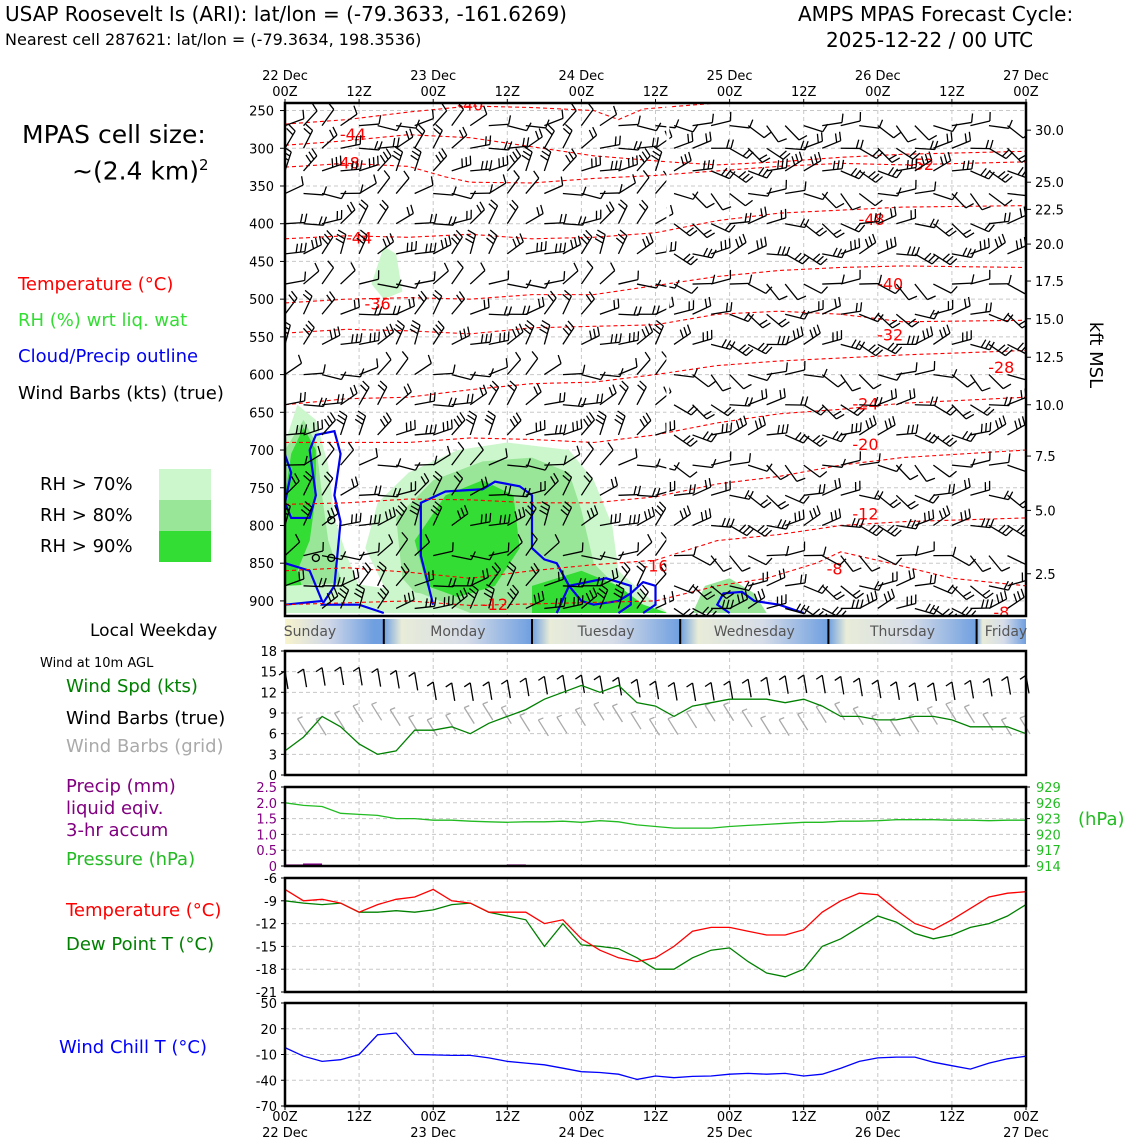 The width and height of the screenshot is (1140, 1140). Describe the element at coordinates (268, 652) in the screenshot. I see `panel-ytick-label: 18` at that location.